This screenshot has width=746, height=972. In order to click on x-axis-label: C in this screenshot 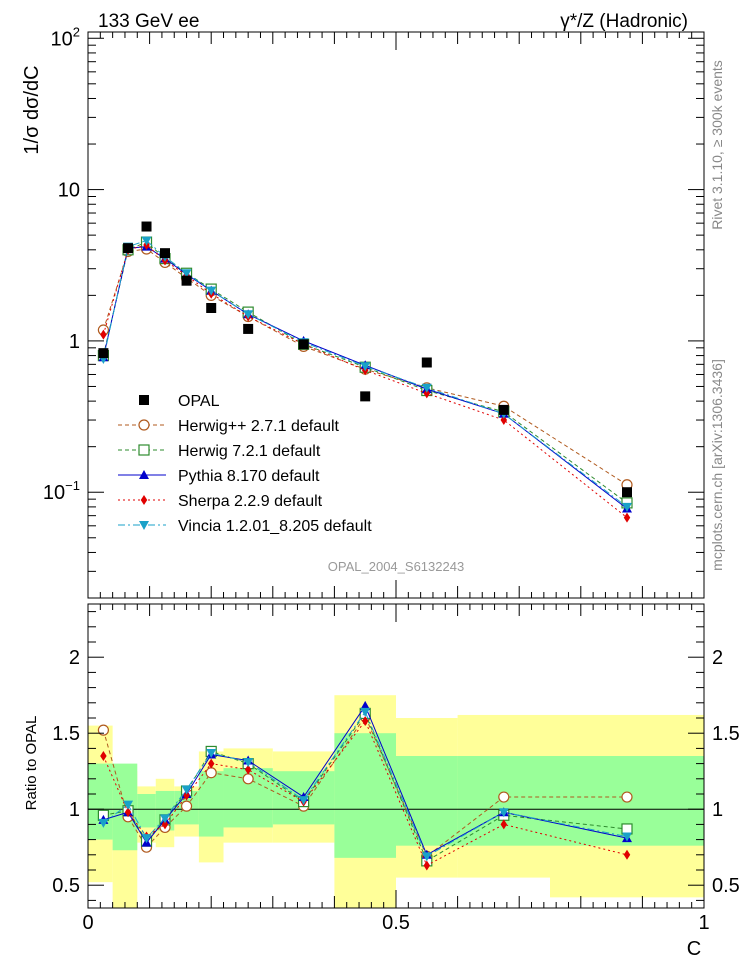, I will do `click(694, 949)`.